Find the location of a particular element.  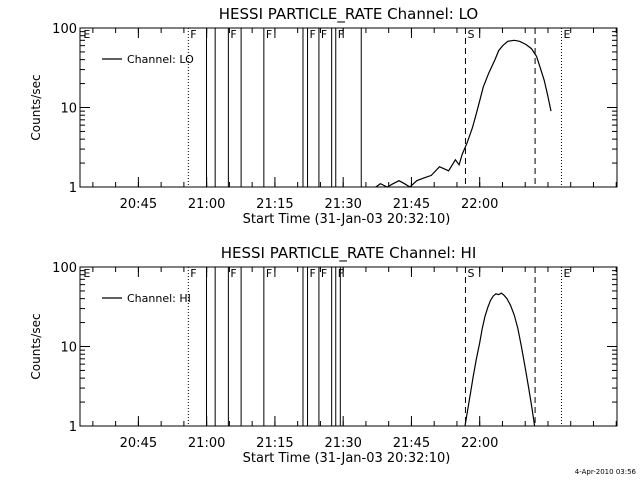

chart-title: HESSI PARTICLE_RATE Channel: LO is located at coordinates (348, 14).